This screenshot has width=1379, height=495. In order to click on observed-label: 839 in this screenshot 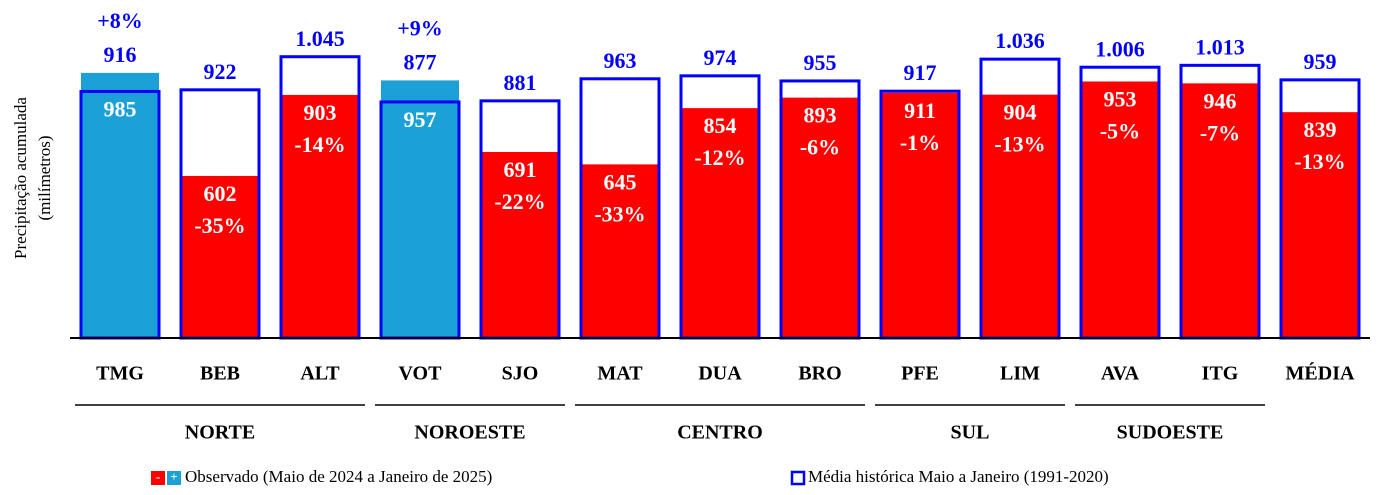, I will do `click(1320, 129)`.